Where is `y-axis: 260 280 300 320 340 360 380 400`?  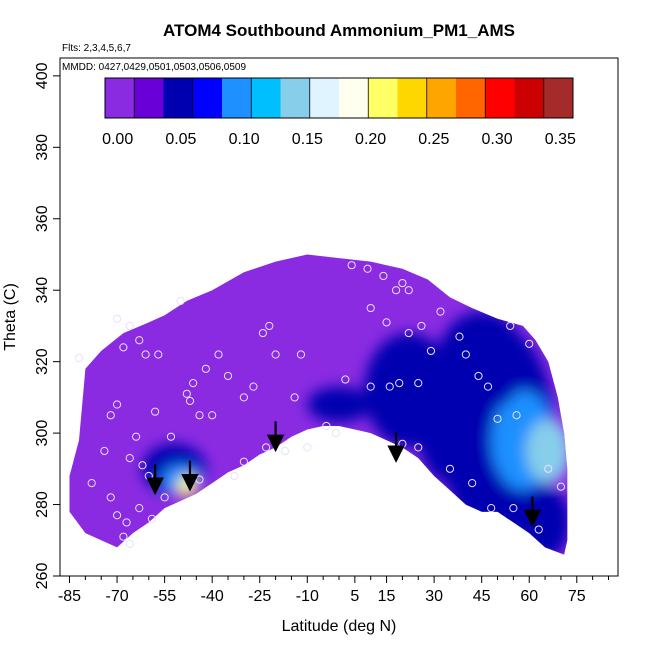
y-axis: 260 280 300 320 340 360 380 400 is located at coordinates (47, 325).